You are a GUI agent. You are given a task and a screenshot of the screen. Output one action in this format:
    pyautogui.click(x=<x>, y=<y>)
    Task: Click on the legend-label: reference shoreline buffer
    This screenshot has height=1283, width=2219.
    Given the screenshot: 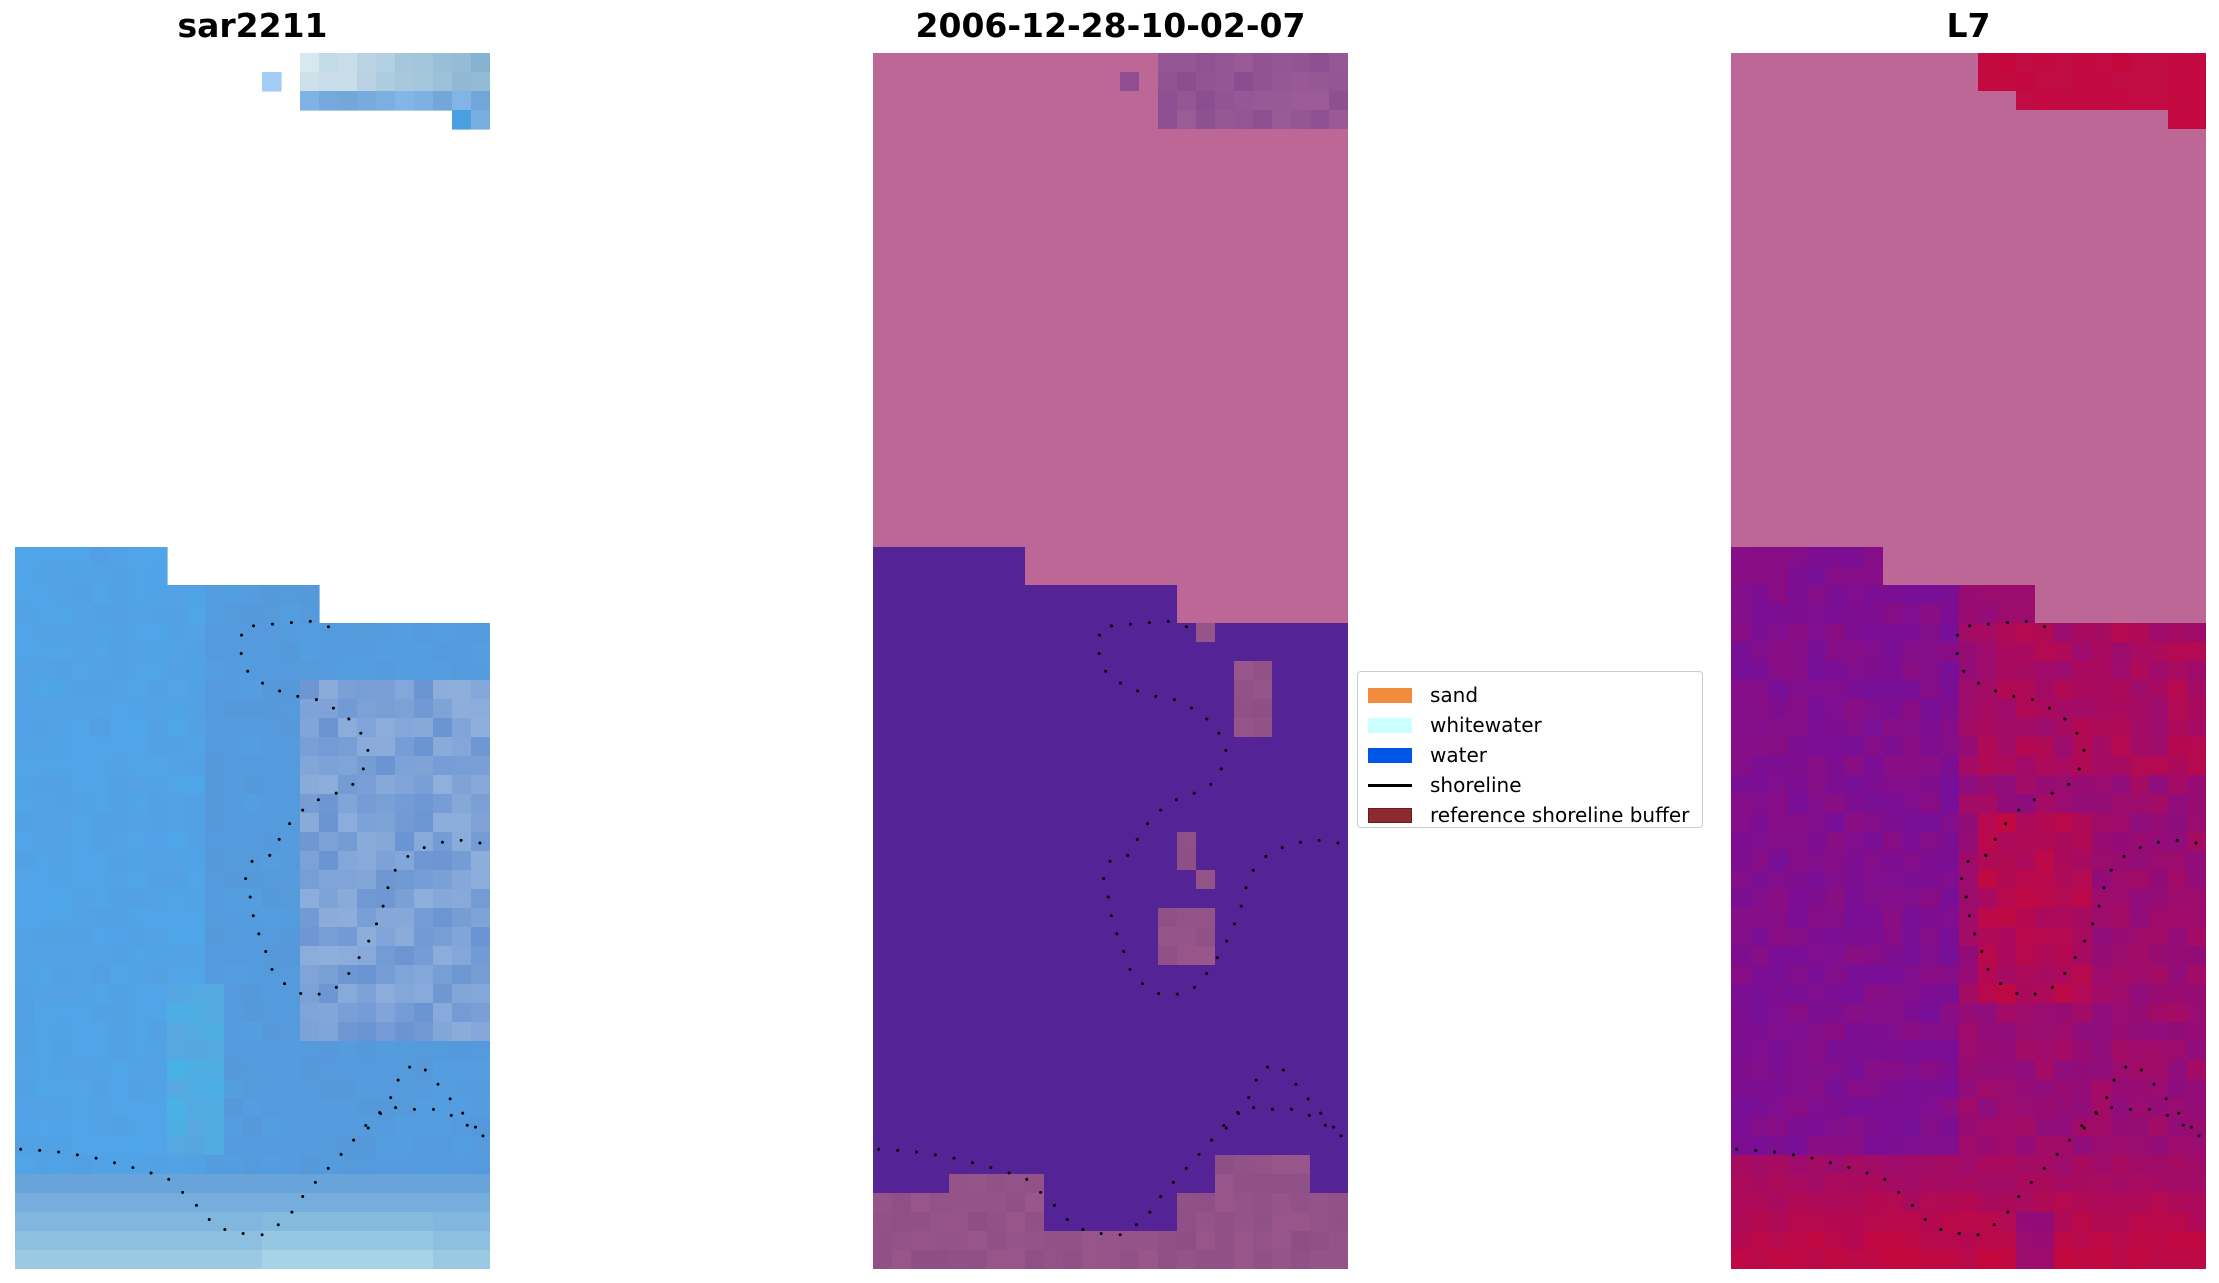 What is the action you would take?
    pyautogui.click(x=1560, y=815)
    